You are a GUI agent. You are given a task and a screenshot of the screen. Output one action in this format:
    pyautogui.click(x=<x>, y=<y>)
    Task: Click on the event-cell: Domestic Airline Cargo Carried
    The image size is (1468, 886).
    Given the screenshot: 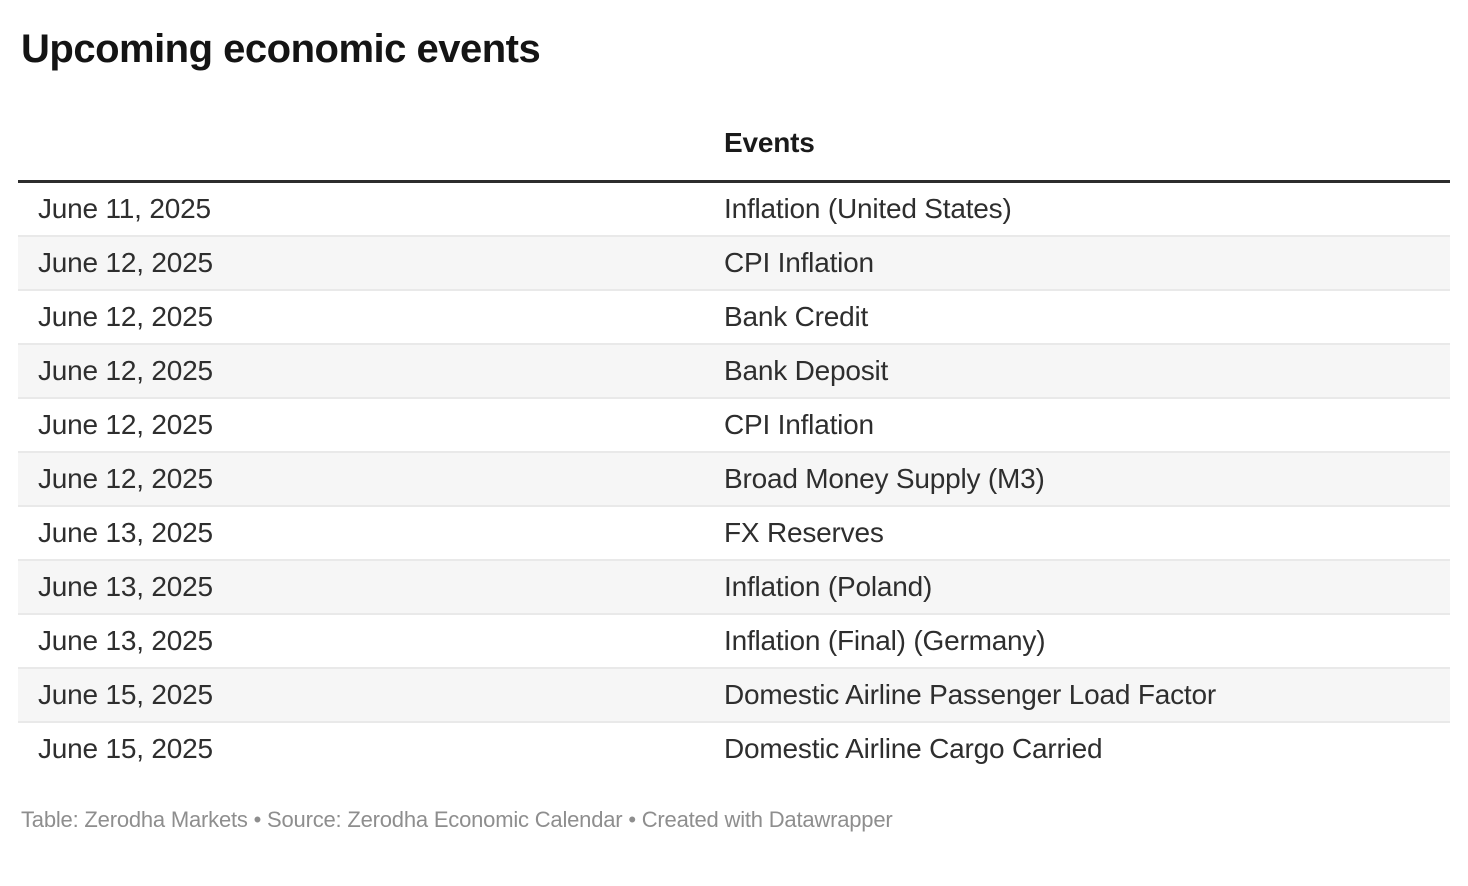 What is the action you would take?
    pyautogui.click(x=913, y=748)
    